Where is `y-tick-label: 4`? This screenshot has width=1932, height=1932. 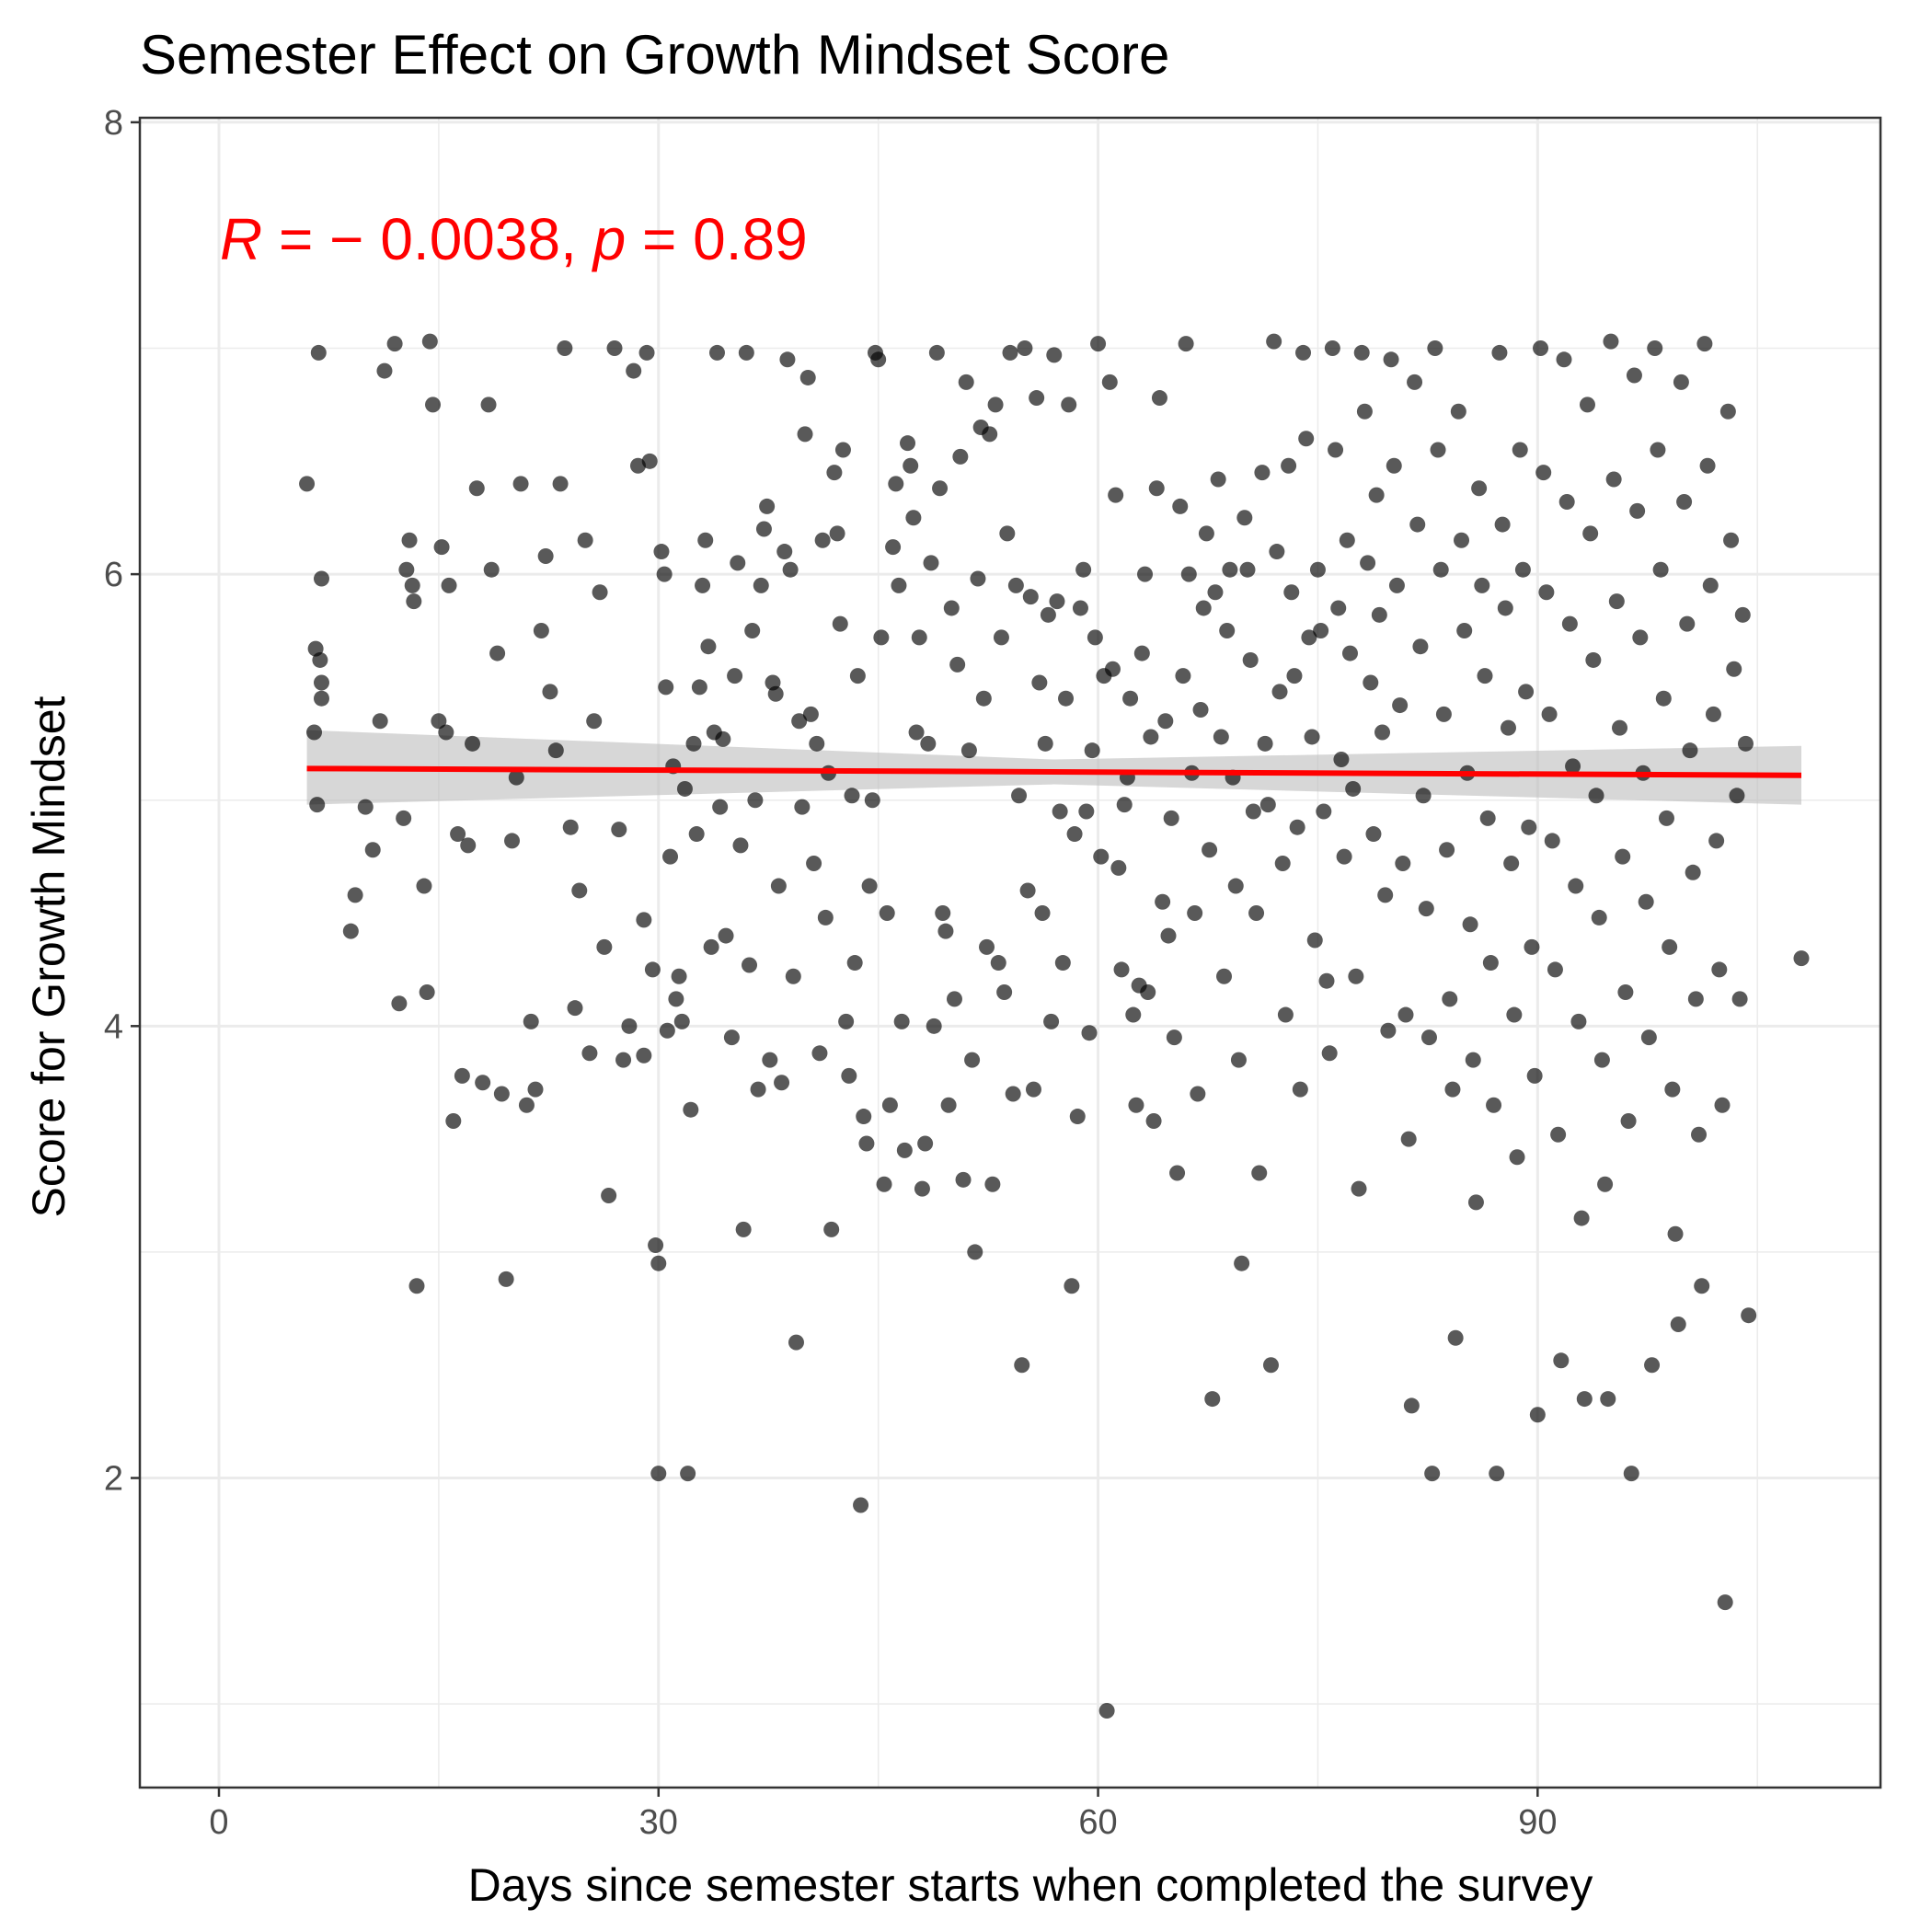
y-tick-label: 4 is located at coordinates (113, 1026).